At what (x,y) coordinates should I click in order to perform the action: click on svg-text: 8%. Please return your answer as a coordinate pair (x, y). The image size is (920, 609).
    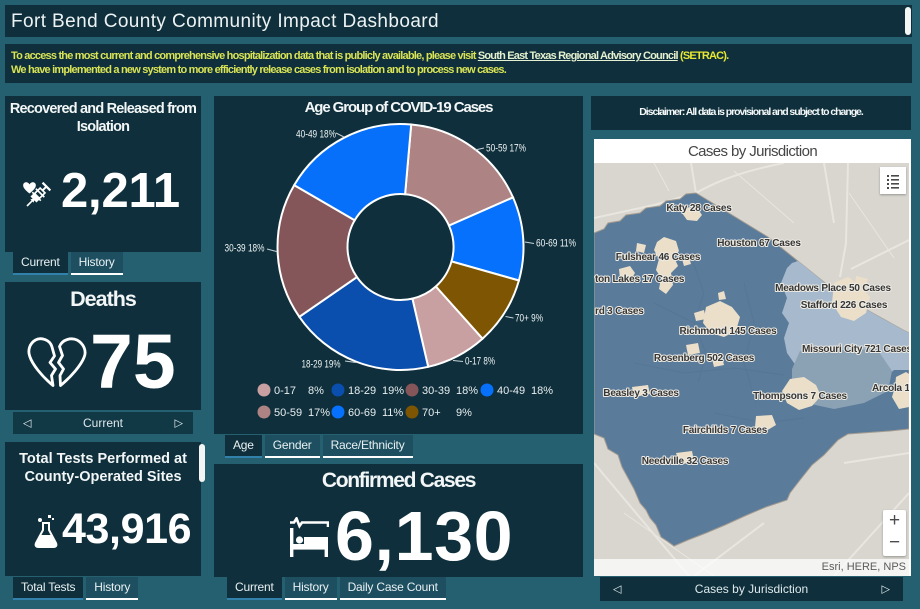
    Looking at the image, I should click on (316, 391).